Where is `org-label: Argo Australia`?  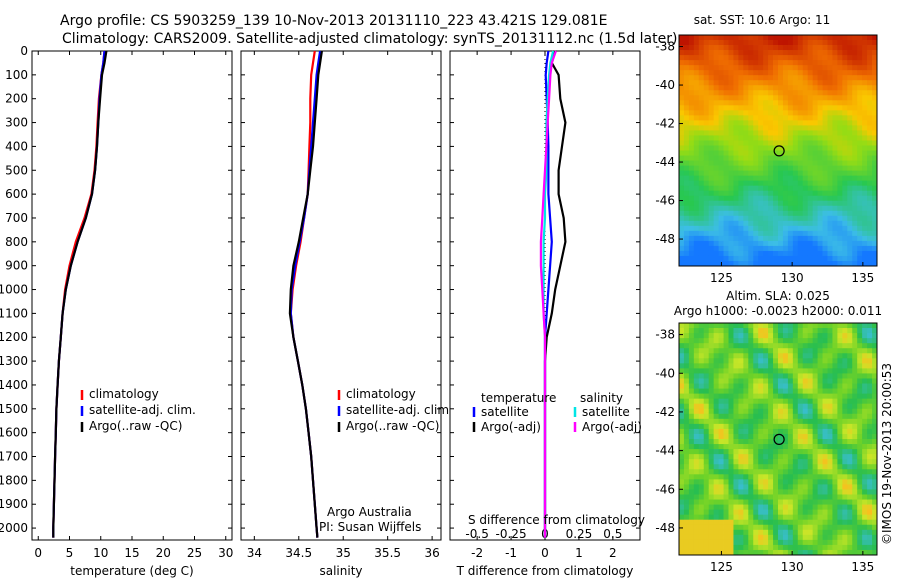 org-label: Argo Australia is located at coordinates (369, 512).